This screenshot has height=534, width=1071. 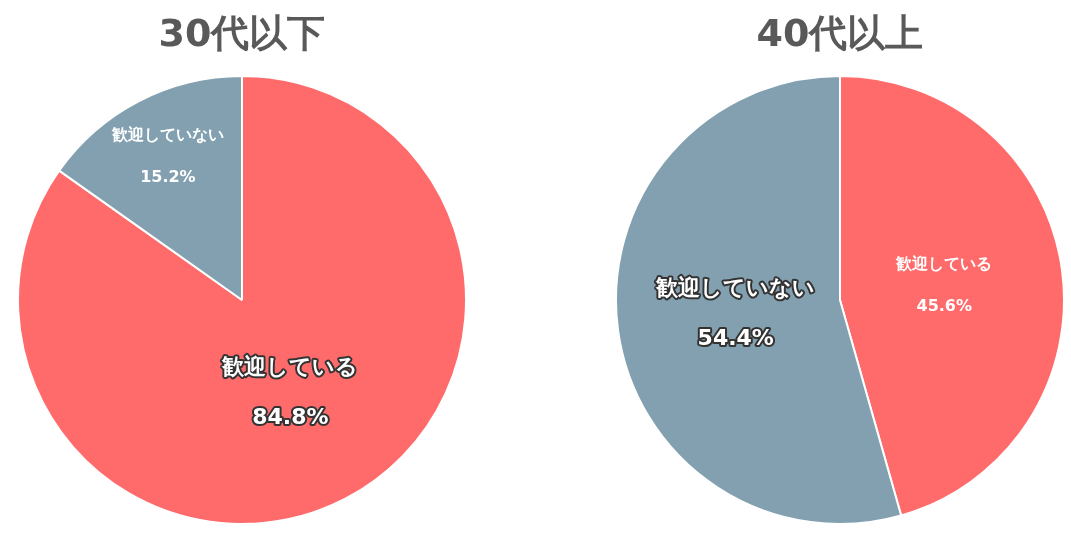 What do you see at coordinates (840, 33) in the screenshot?
I see `chart-title: 40代以上` at bounding box center [840, 33].